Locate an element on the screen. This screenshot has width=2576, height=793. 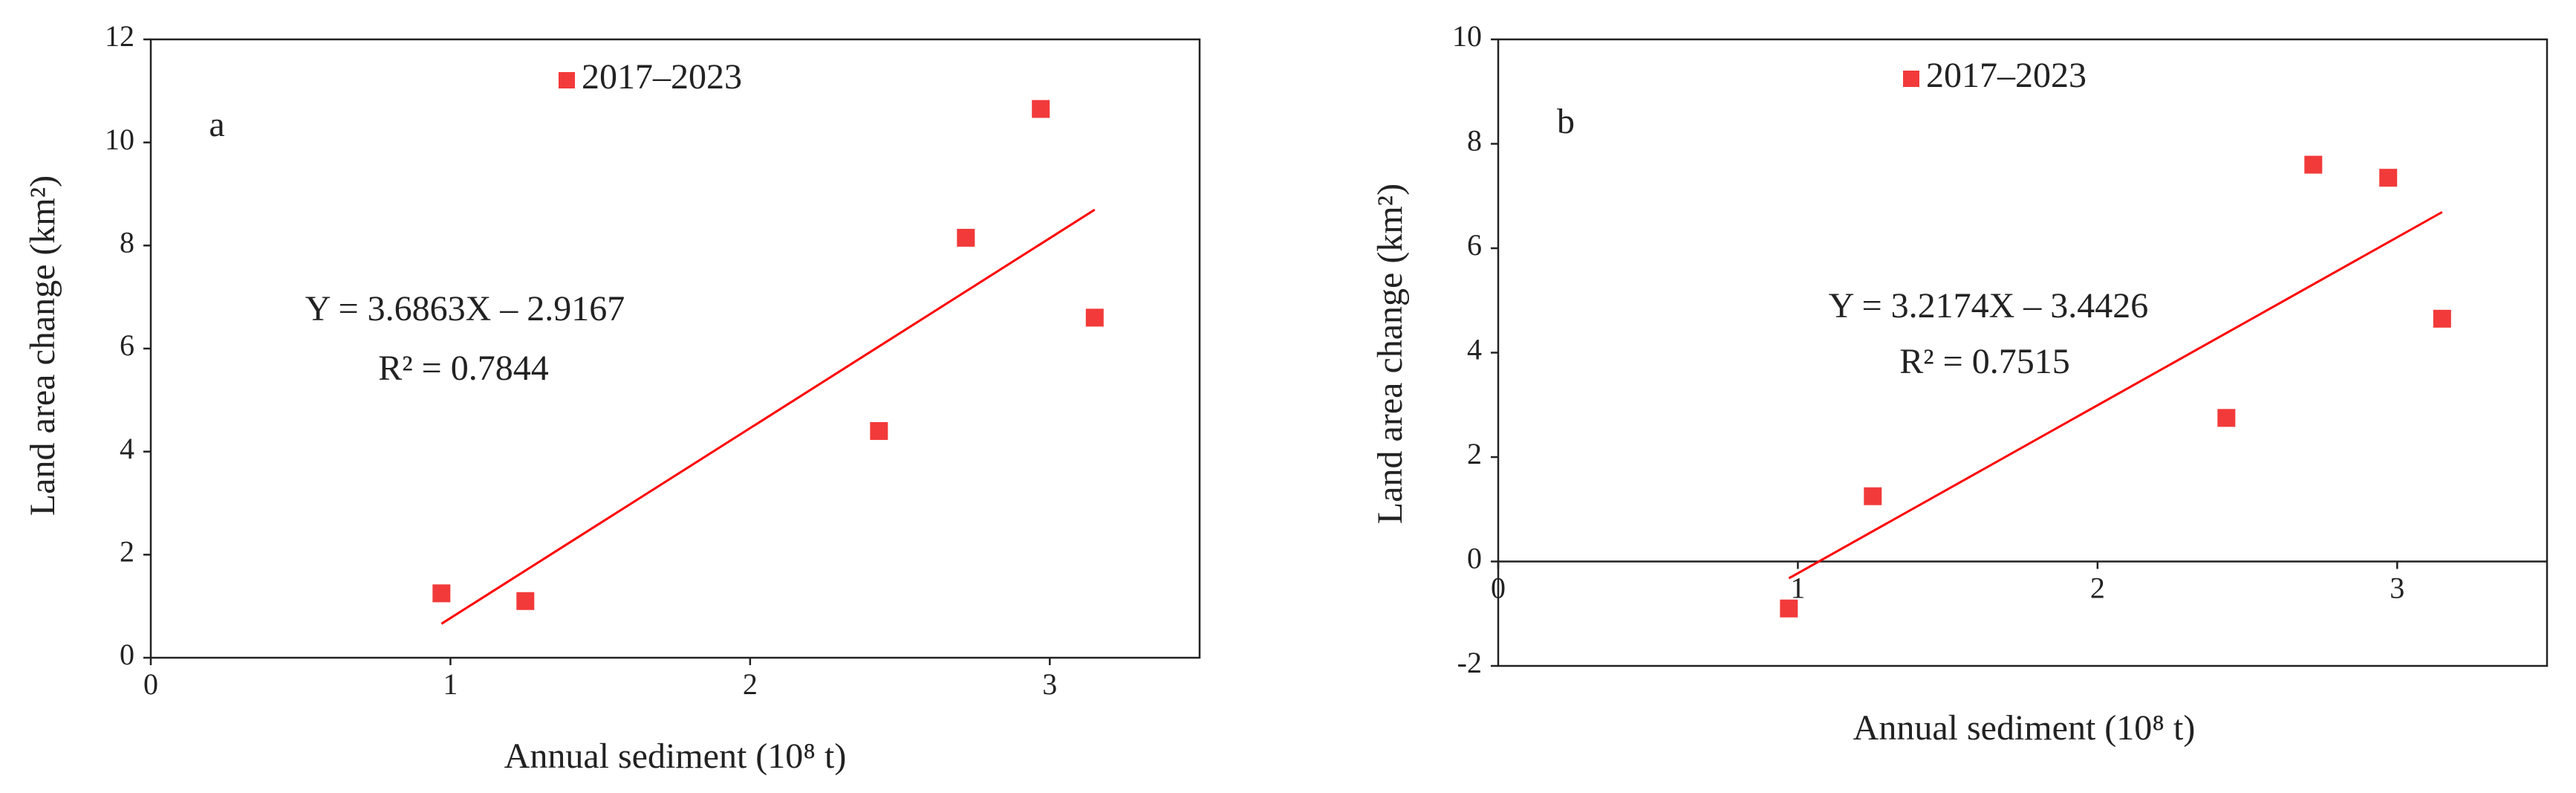
equation: Y = 3.2174X – 3.4426 is located at coordinates (1989, 306).